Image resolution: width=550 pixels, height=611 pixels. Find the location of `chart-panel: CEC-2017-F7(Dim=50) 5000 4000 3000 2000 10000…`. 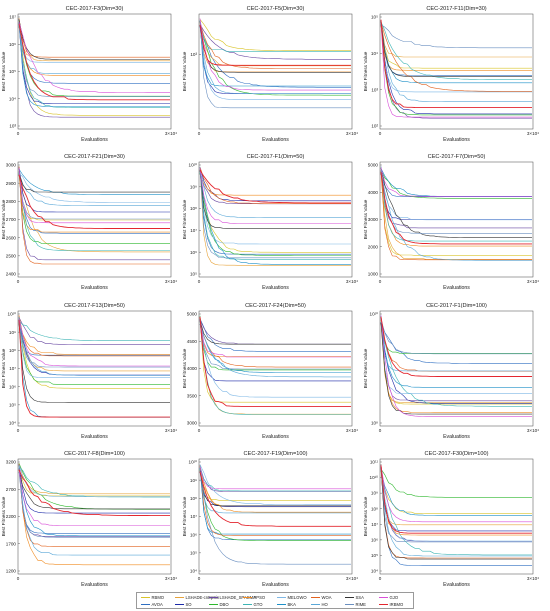

chart-panel: CEC-2017-F7(Dim=50) 5000 4000 3000 2000 10000… is located at coordinates (451, 222).